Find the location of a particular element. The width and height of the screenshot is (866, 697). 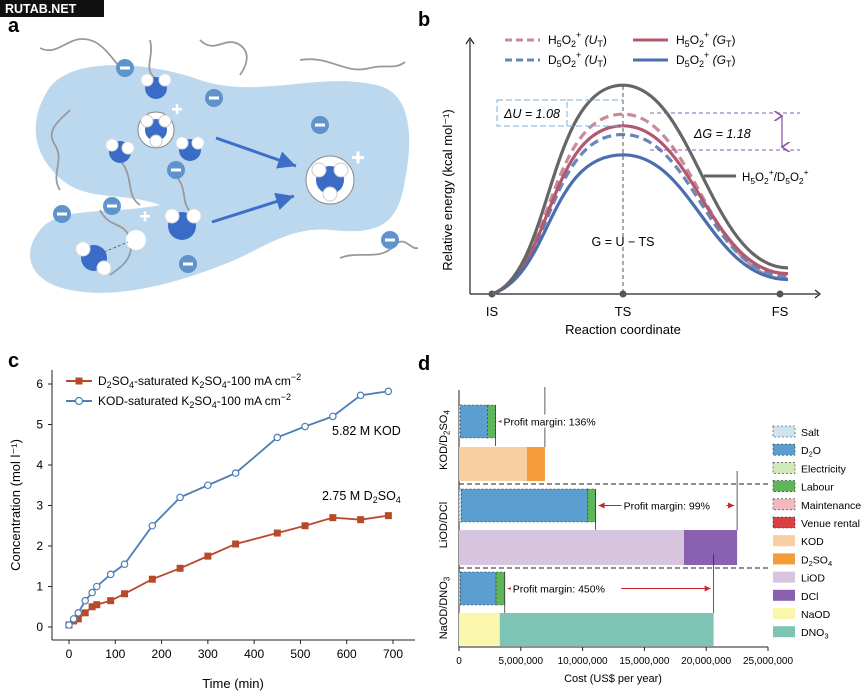

c-x-tick-label: 400 is located at coordinates (254, 654).